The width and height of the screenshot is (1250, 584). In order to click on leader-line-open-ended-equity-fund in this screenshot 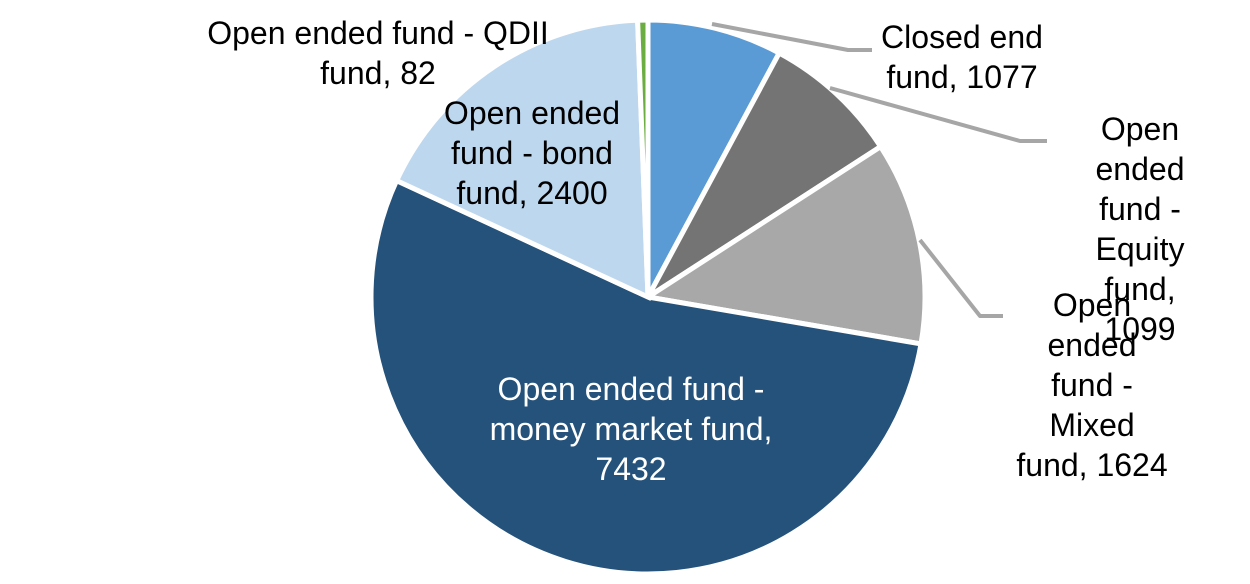, I will do `click(938, 114)`.